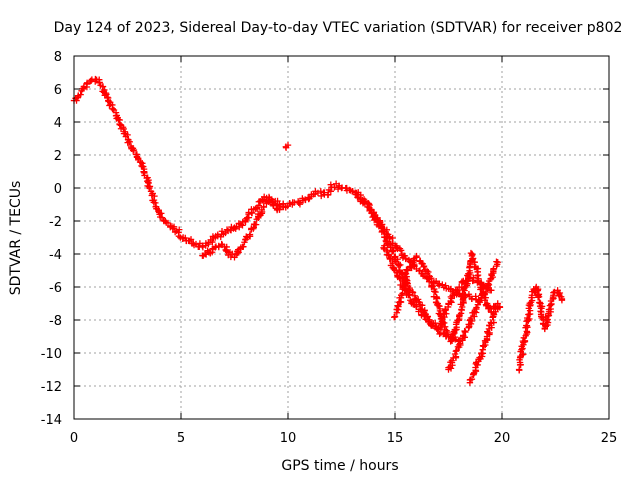  I want to click on y-tick-label: -4, so click(55, 255).